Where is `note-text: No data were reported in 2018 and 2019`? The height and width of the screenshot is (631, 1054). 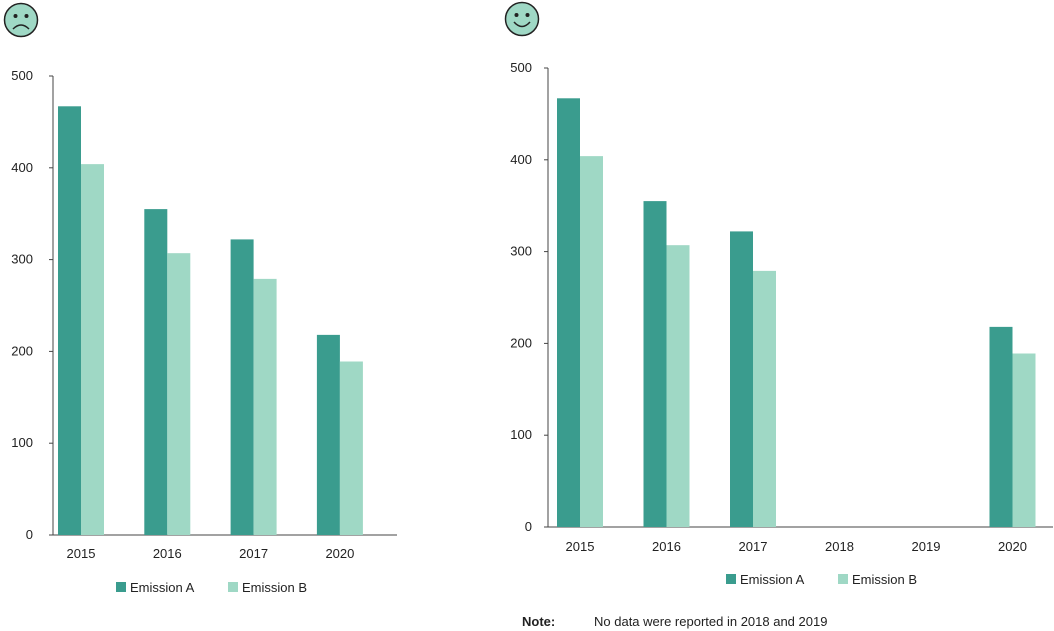
note-text: No data were reported in 2018 and 2019 is located at coordinates (711, 621).